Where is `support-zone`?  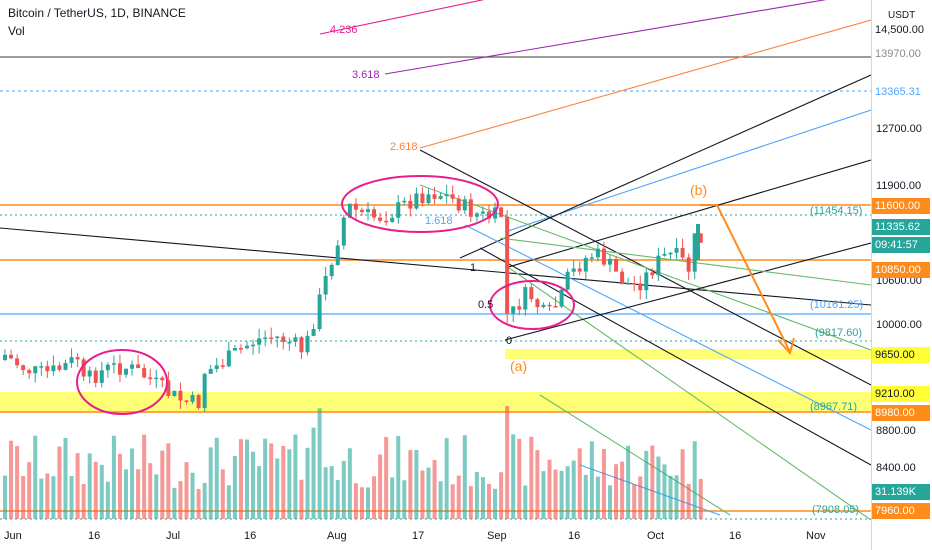 support-zone is located at coordinates (435, 402).